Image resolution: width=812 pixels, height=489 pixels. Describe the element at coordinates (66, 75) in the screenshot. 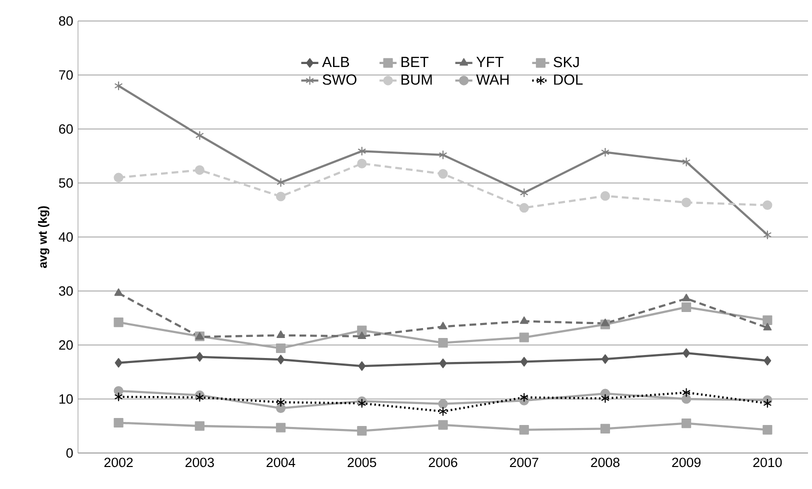

I see `y-tick-label: 70` at that location.